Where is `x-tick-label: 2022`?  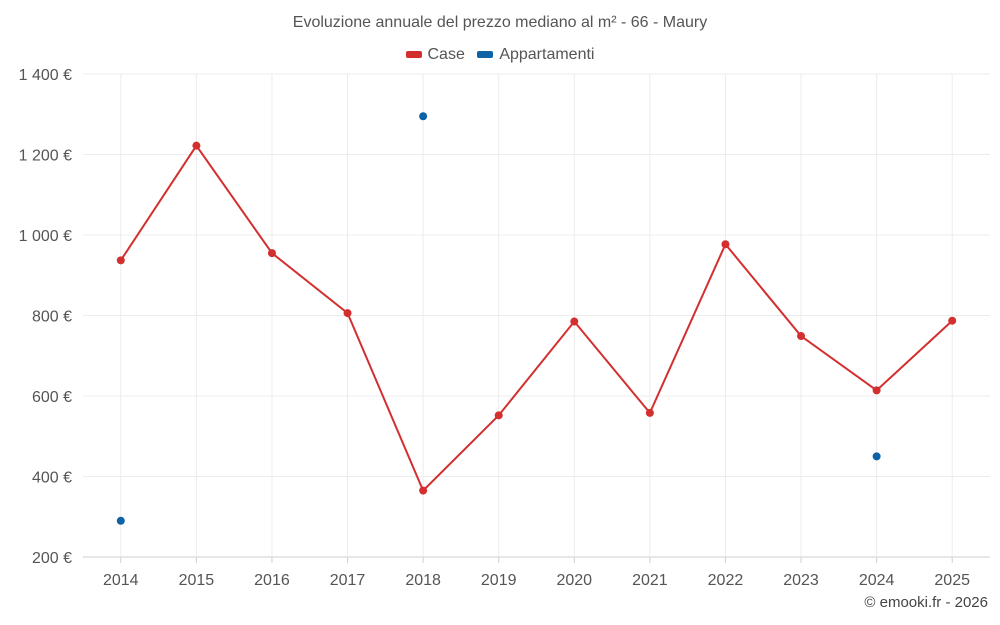 x-tick-label: 2022 is located at coordinates (726, 580).